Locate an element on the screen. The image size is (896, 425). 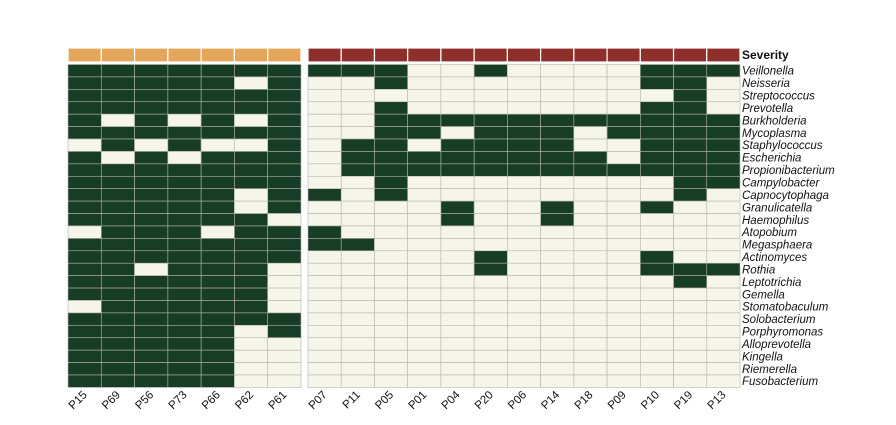
cell-streptococcus-p18 is located at coordinates (590, 96).